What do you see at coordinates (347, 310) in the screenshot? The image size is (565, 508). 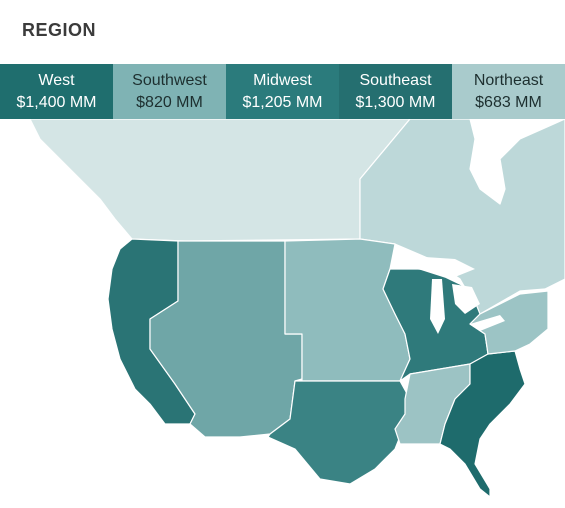 I see `map-region-plains` at bounding box center [347, 310].